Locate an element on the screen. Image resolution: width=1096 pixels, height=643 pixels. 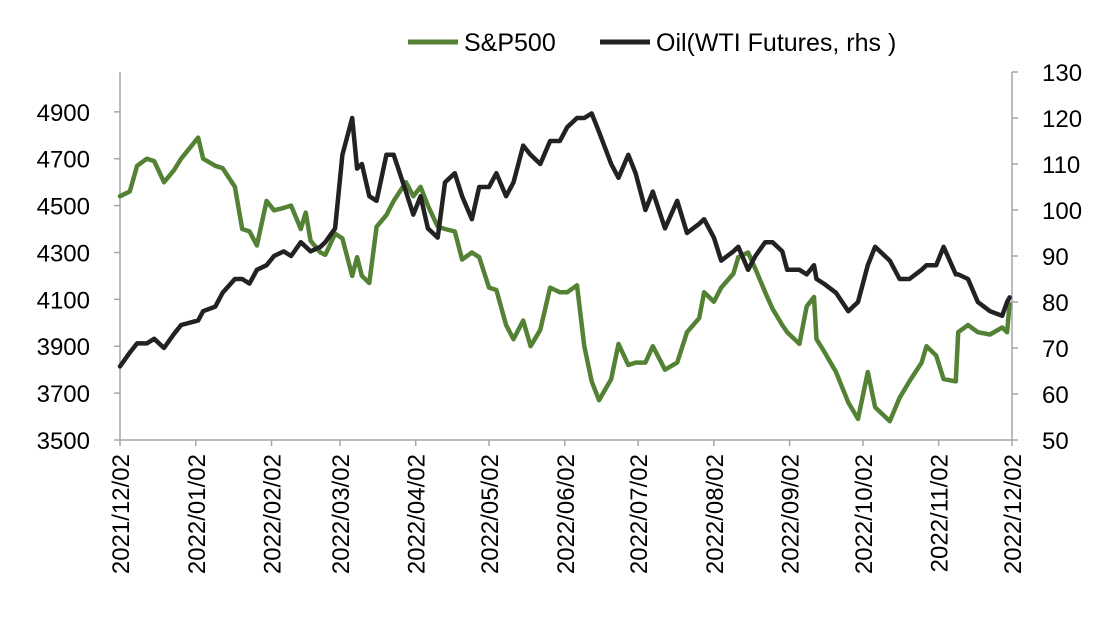
right-tick-label: 90 is located at coordinates (1055, 257).